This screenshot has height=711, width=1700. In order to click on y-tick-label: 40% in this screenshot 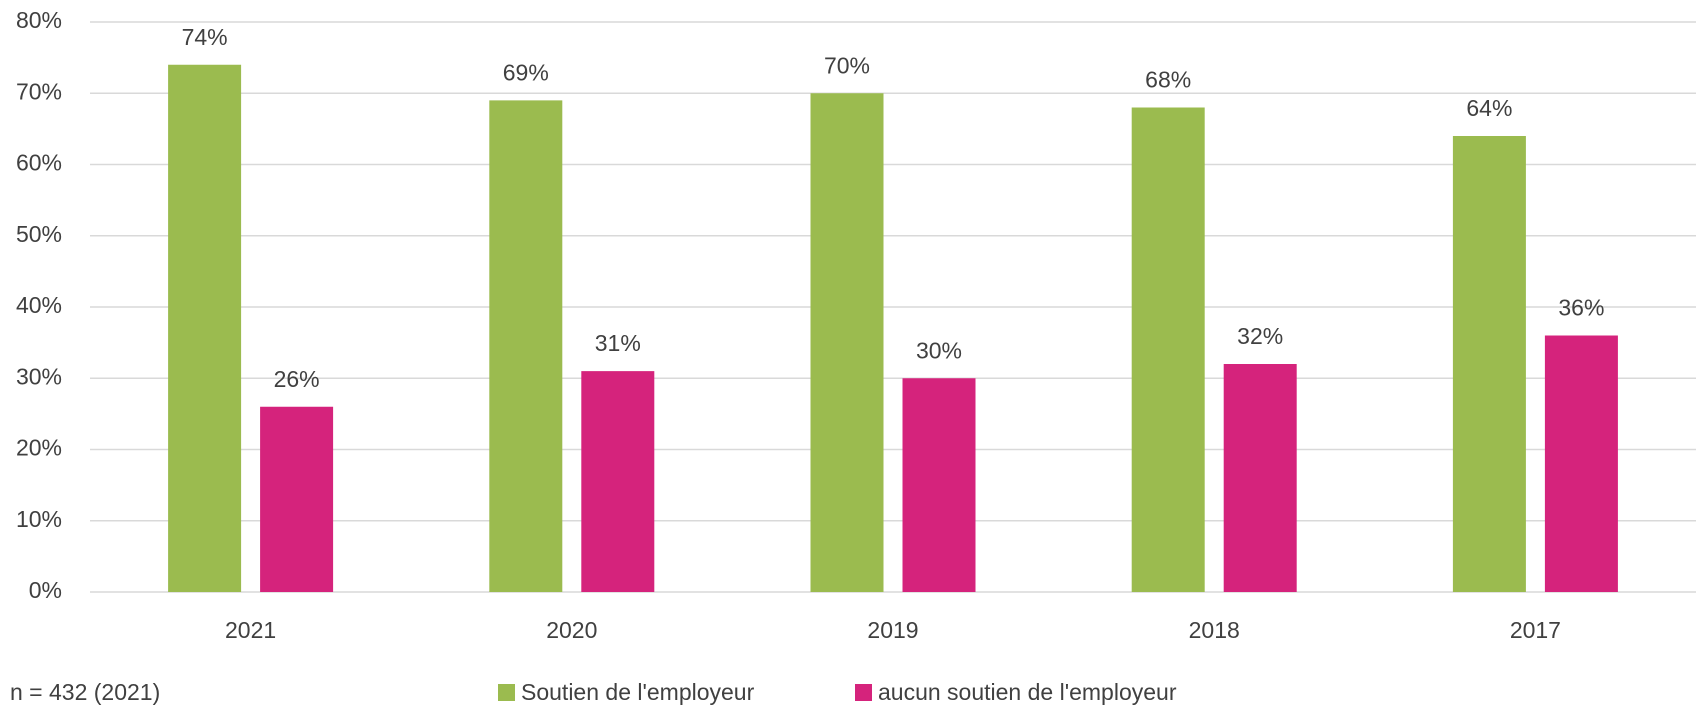, I will do `click(39, 305)`.